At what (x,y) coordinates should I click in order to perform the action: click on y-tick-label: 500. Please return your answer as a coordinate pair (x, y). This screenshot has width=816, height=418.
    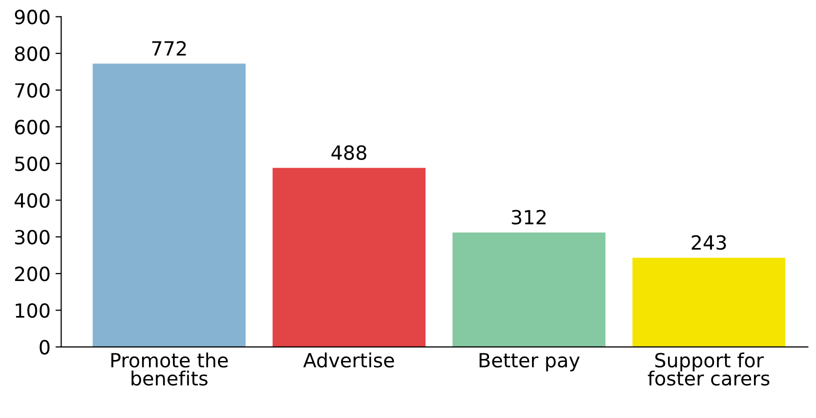
    Looking at the image, I should click on (32, 164).